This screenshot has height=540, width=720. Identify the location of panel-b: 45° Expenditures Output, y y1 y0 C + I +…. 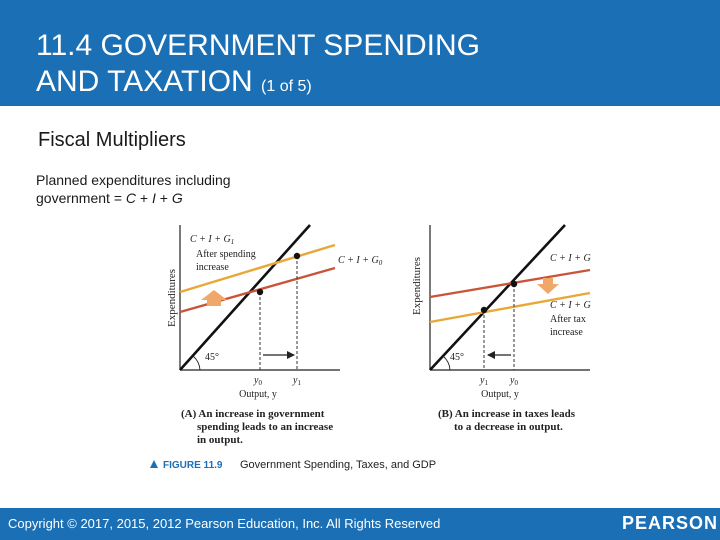
(501, 328).